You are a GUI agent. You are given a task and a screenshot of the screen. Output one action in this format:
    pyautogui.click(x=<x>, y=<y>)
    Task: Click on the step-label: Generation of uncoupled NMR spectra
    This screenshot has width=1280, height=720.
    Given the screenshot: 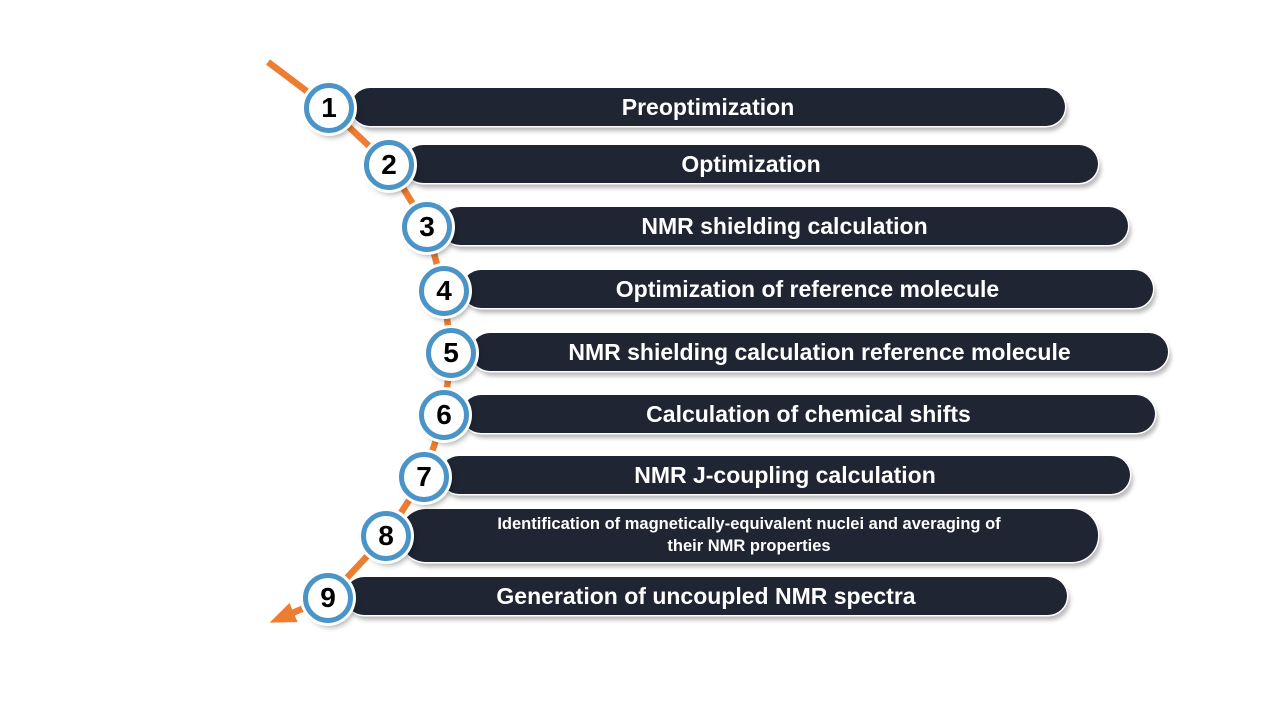 What is the action you would take?
    pyautogui.click(x=706, y=595)
    